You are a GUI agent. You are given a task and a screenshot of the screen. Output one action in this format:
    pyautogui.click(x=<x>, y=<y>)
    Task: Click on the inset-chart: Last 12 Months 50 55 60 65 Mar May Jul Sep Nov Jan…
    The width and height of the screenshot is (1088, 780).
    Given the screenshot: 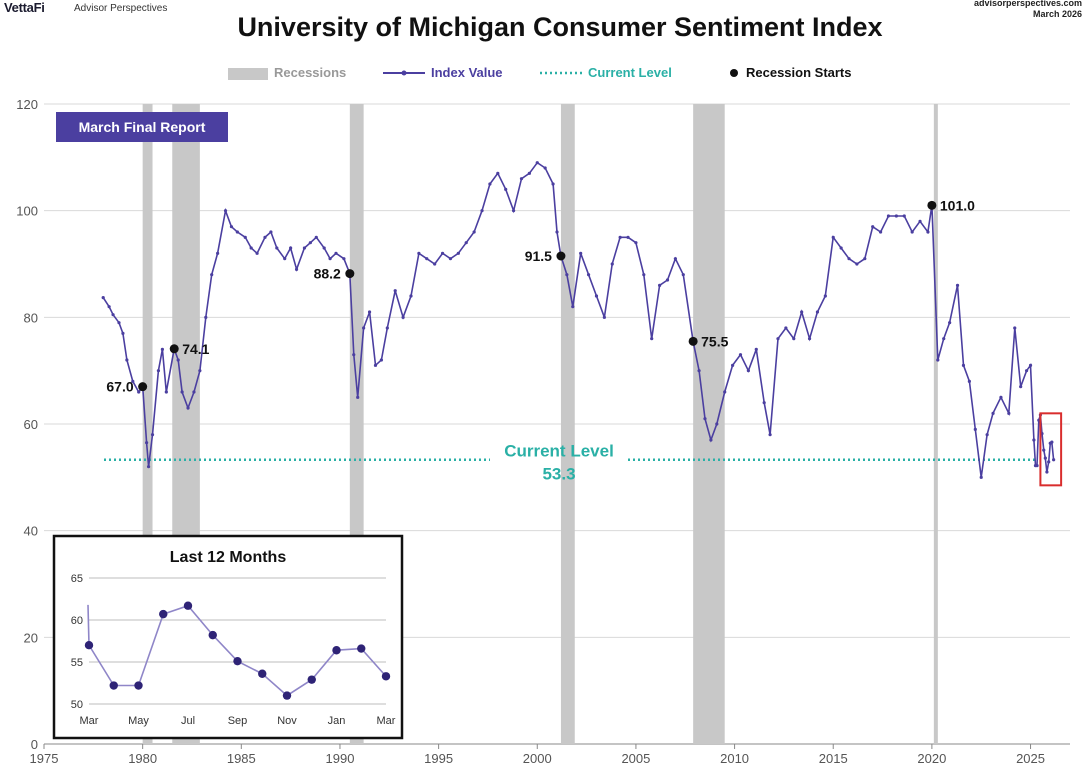 What is the action you would take?
    pyautogui.click(x=228, y=637)
    